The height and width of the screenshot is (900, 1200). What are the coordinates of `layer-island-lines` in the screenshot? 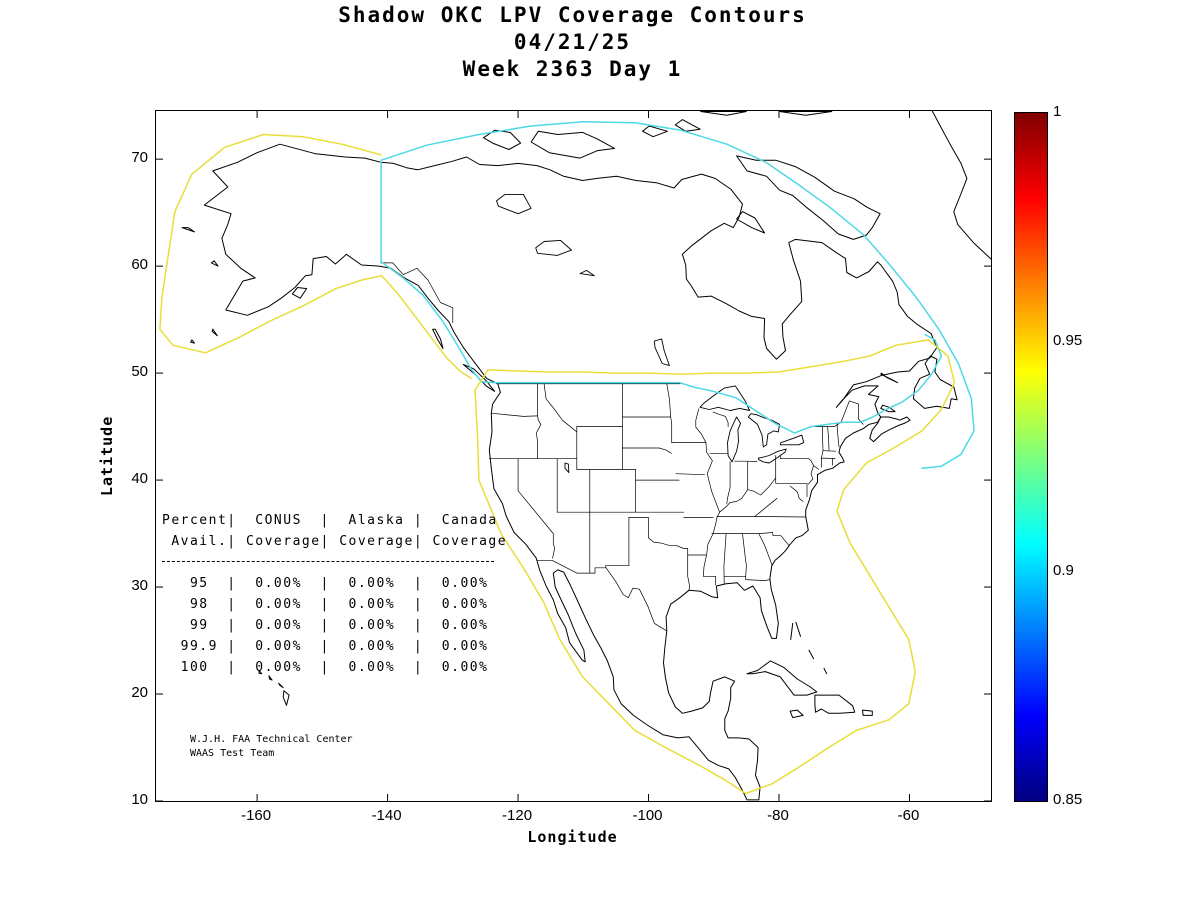 It's located at (890, 393).